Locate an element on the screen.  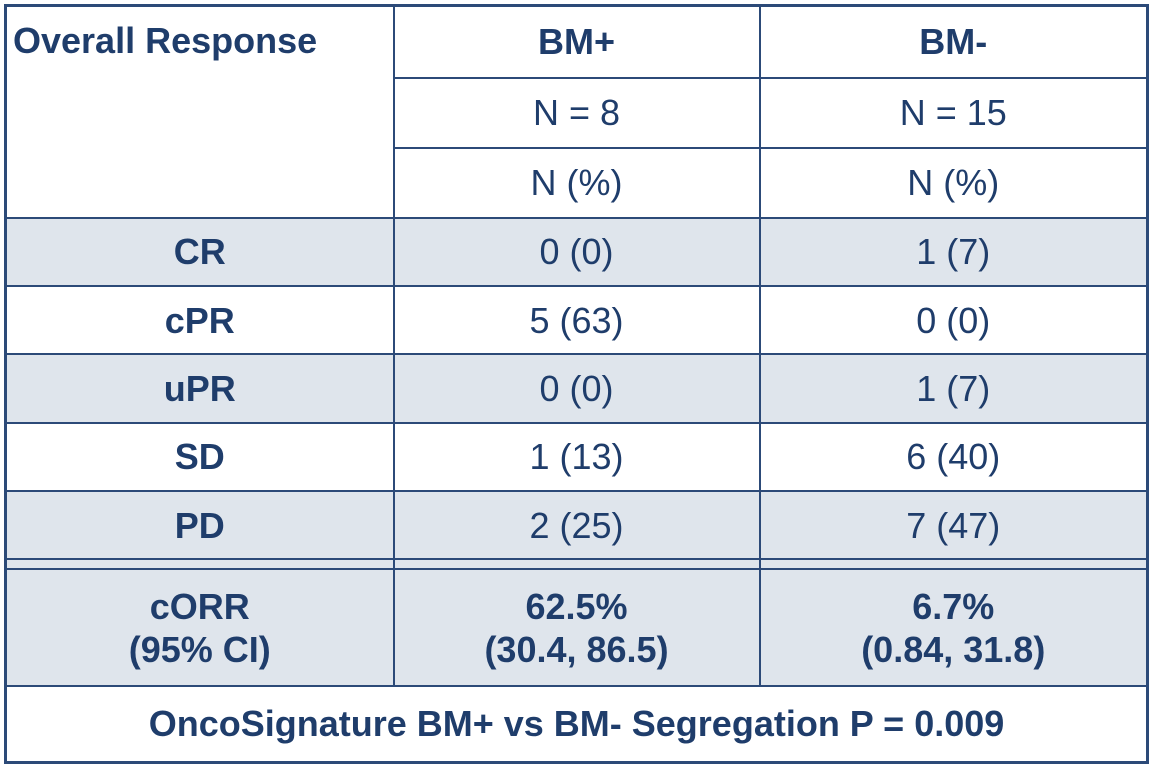
data-row: SD 1 (13) 6 (40) is located at coordinates (576, 457).